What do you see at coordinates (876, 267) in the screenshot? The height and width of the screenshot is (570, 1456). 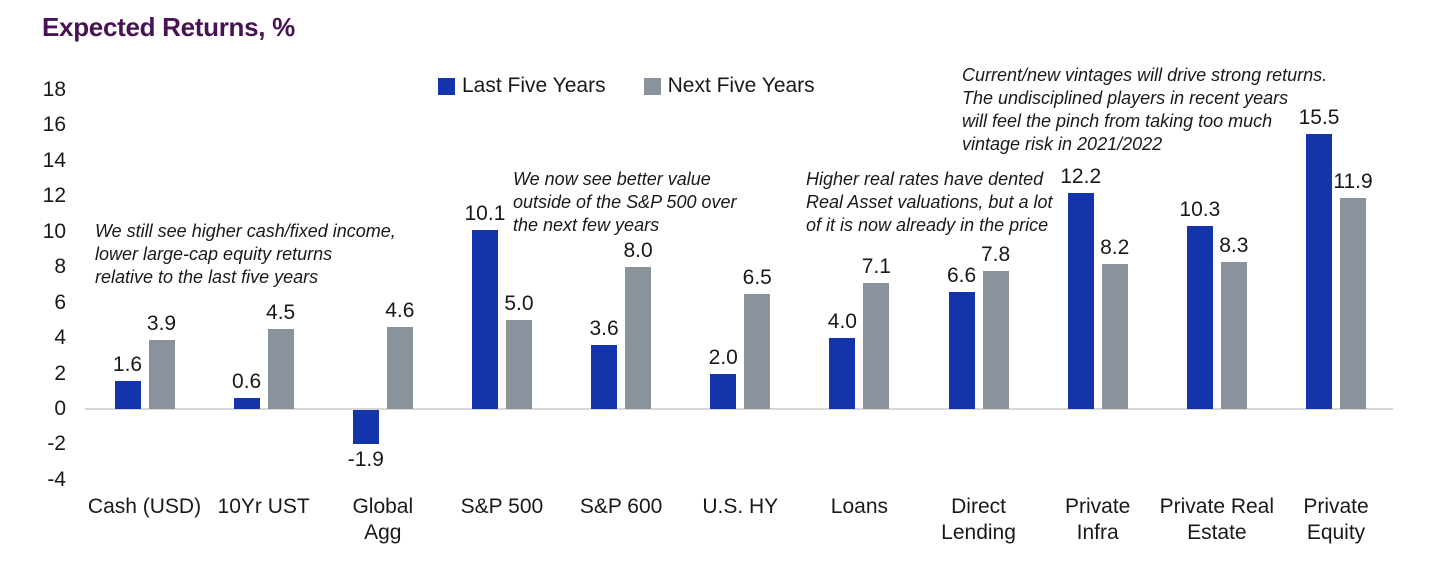 I see `bar-value-label: 7.1` at bounding box center [876, 267].